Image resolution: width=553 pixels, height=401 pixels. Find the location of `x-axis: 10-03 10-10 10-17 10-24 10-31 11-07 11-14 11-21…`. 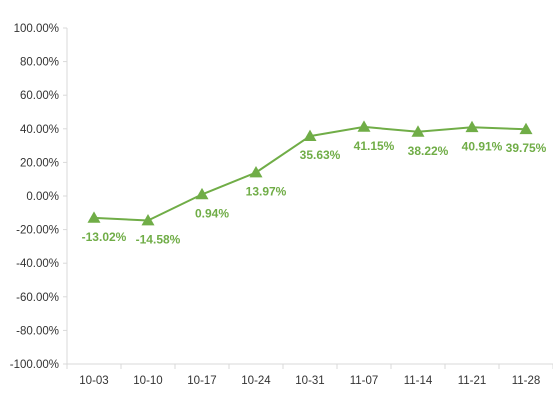

x-axis: 10-03 10-10 10-17 10-24 10-31 11-07 11-14 11-21… is located at coordinates (309, 375).